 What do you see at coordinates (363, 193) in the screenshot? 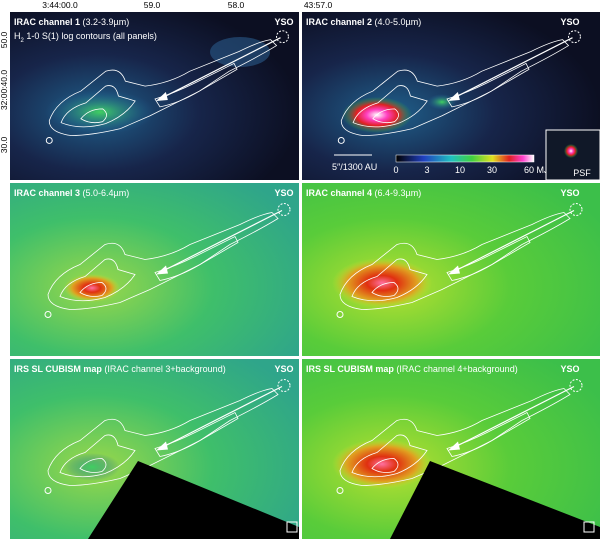
I see `panel-title: IRAC channel 4 (6.4-9.3µm)` at bounding box center [363, 193].